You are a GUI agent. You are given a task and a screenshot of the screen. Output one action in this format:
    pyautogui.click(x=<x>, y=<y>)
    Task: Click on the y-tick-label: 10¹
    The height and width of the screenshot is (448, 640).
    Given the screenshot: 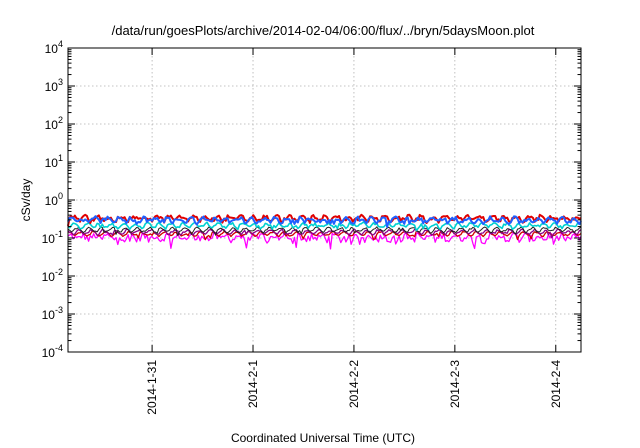 What is the action you would take?
    pyautogui.click(x=54, y=161)
    